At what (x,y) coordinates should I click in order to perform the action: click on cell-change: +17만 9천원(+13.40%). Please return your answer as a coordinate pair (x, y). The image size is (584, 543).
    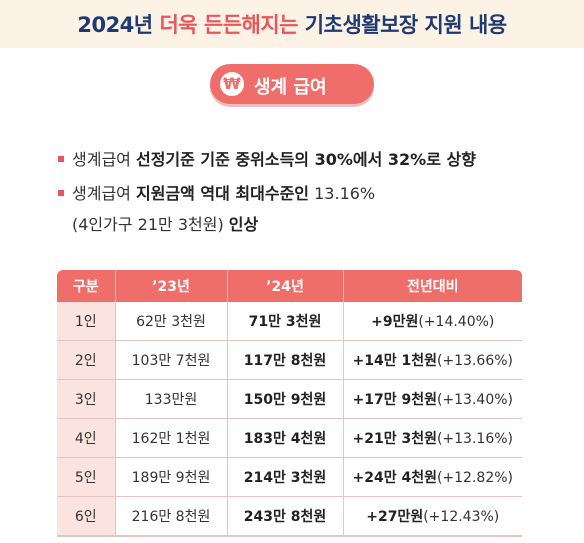
    Looking at the image, I should click on (432, 399).